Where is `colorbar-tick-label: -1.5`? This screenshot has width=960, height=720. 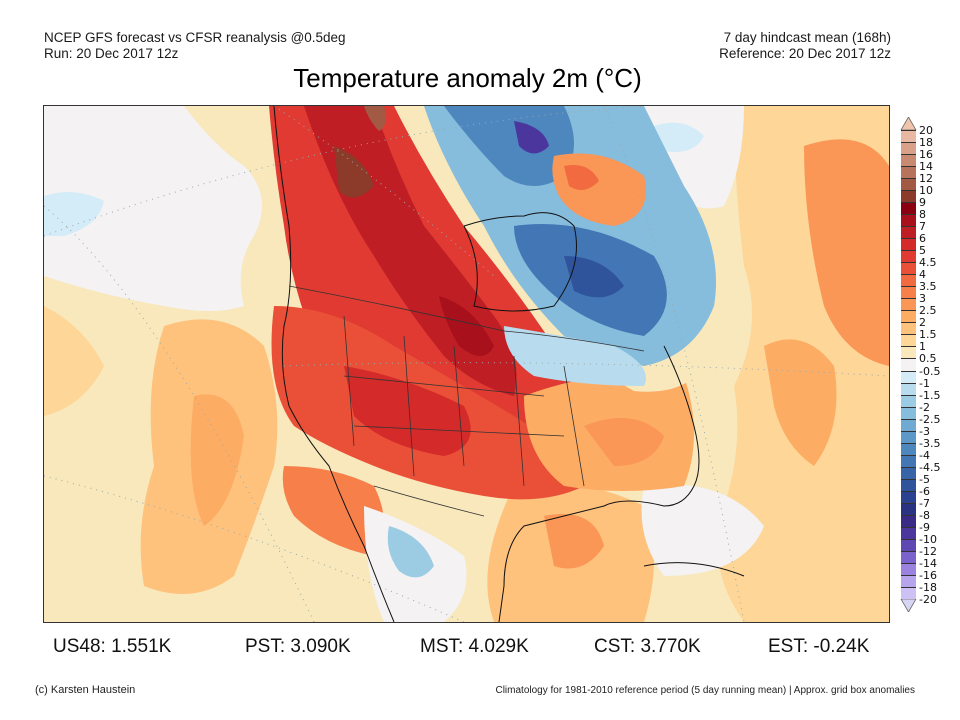
colorbar-tick-label: -1.5 is located at coordinates (930, 395).